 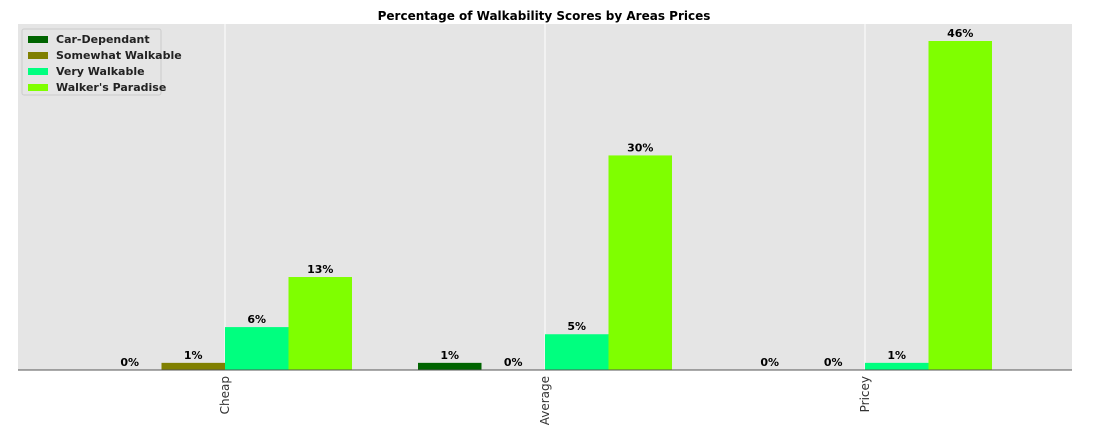 What do you see at coordinates (450, 366) in the screenshot?
I see `bar-car-dependant-average` at bounding box center [450, 366].